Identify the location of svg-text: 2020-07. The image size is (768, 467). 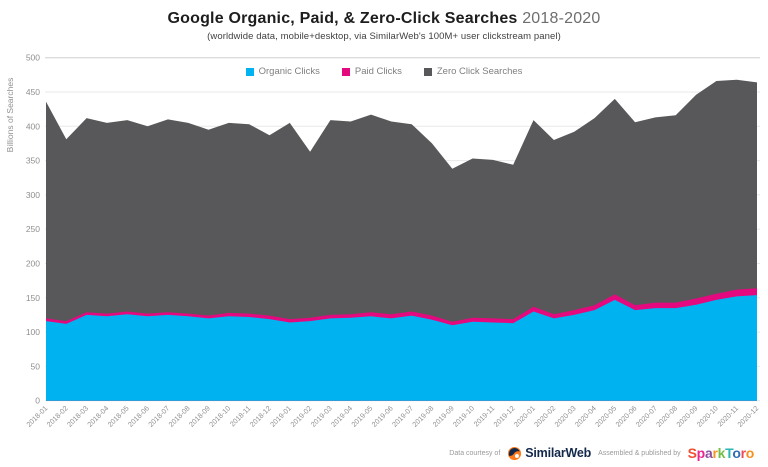
(646, 416).